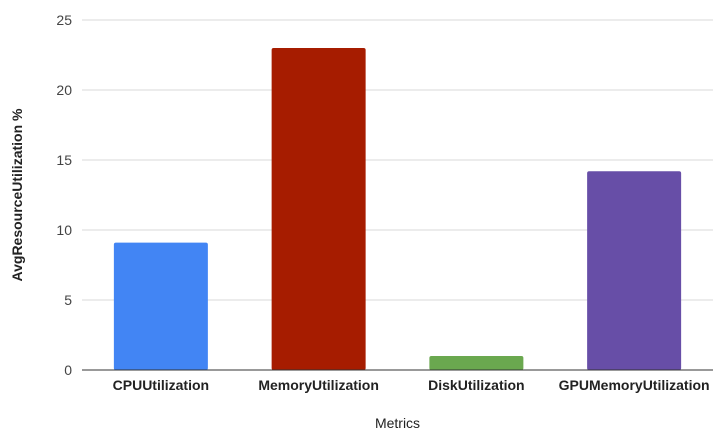 This screenshot has width=725, height=441. Describe the element at coordinates (64, 160) in the screenshot. I see `y-tick-label: 15` at that location.